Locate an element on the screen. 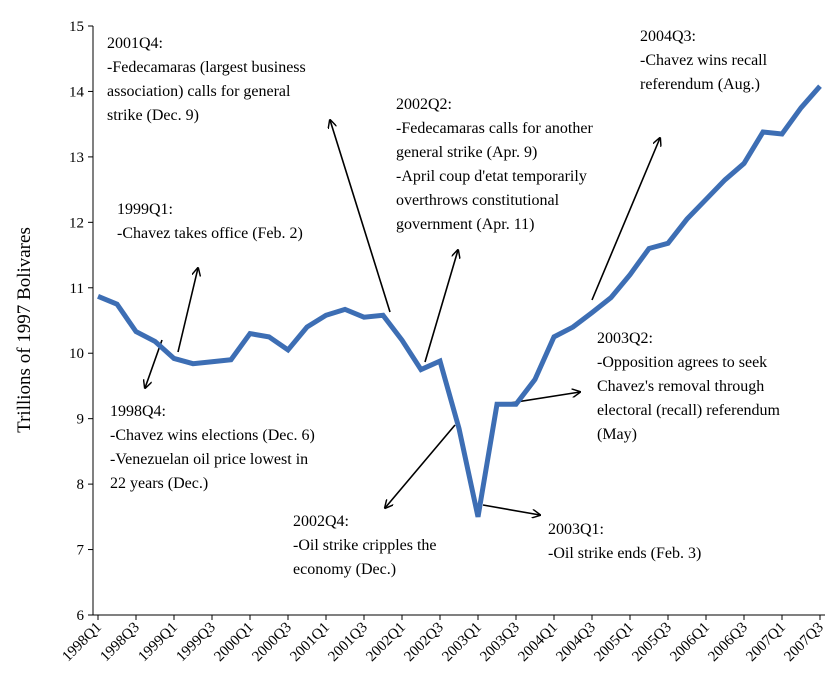 This screenshot has height=691, width=825. annotation: -Chavez takes office (Feb. 2) is located at coordinates (210, 233).